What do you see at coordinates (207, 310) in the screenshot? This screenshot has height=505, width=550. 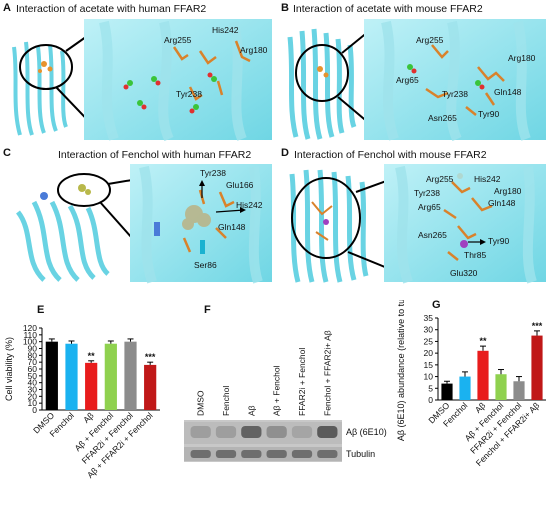 I see `panel-f-label: F` at bounding box center [207, 310].